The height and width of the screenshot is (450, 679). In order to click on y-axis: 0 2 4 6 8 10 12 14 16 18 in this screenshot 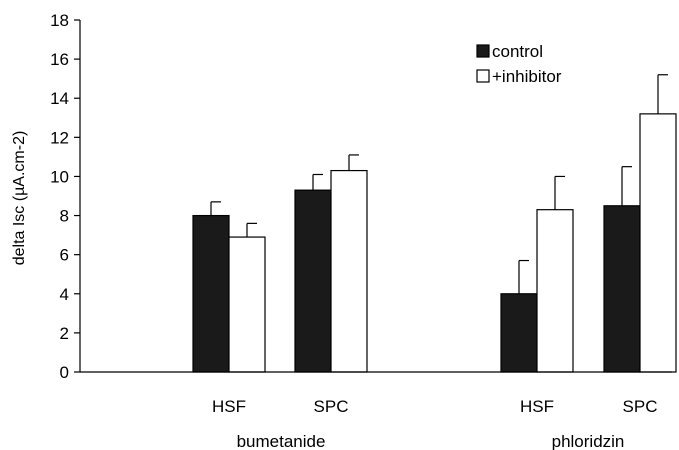, I will do `click(65, 196)`.